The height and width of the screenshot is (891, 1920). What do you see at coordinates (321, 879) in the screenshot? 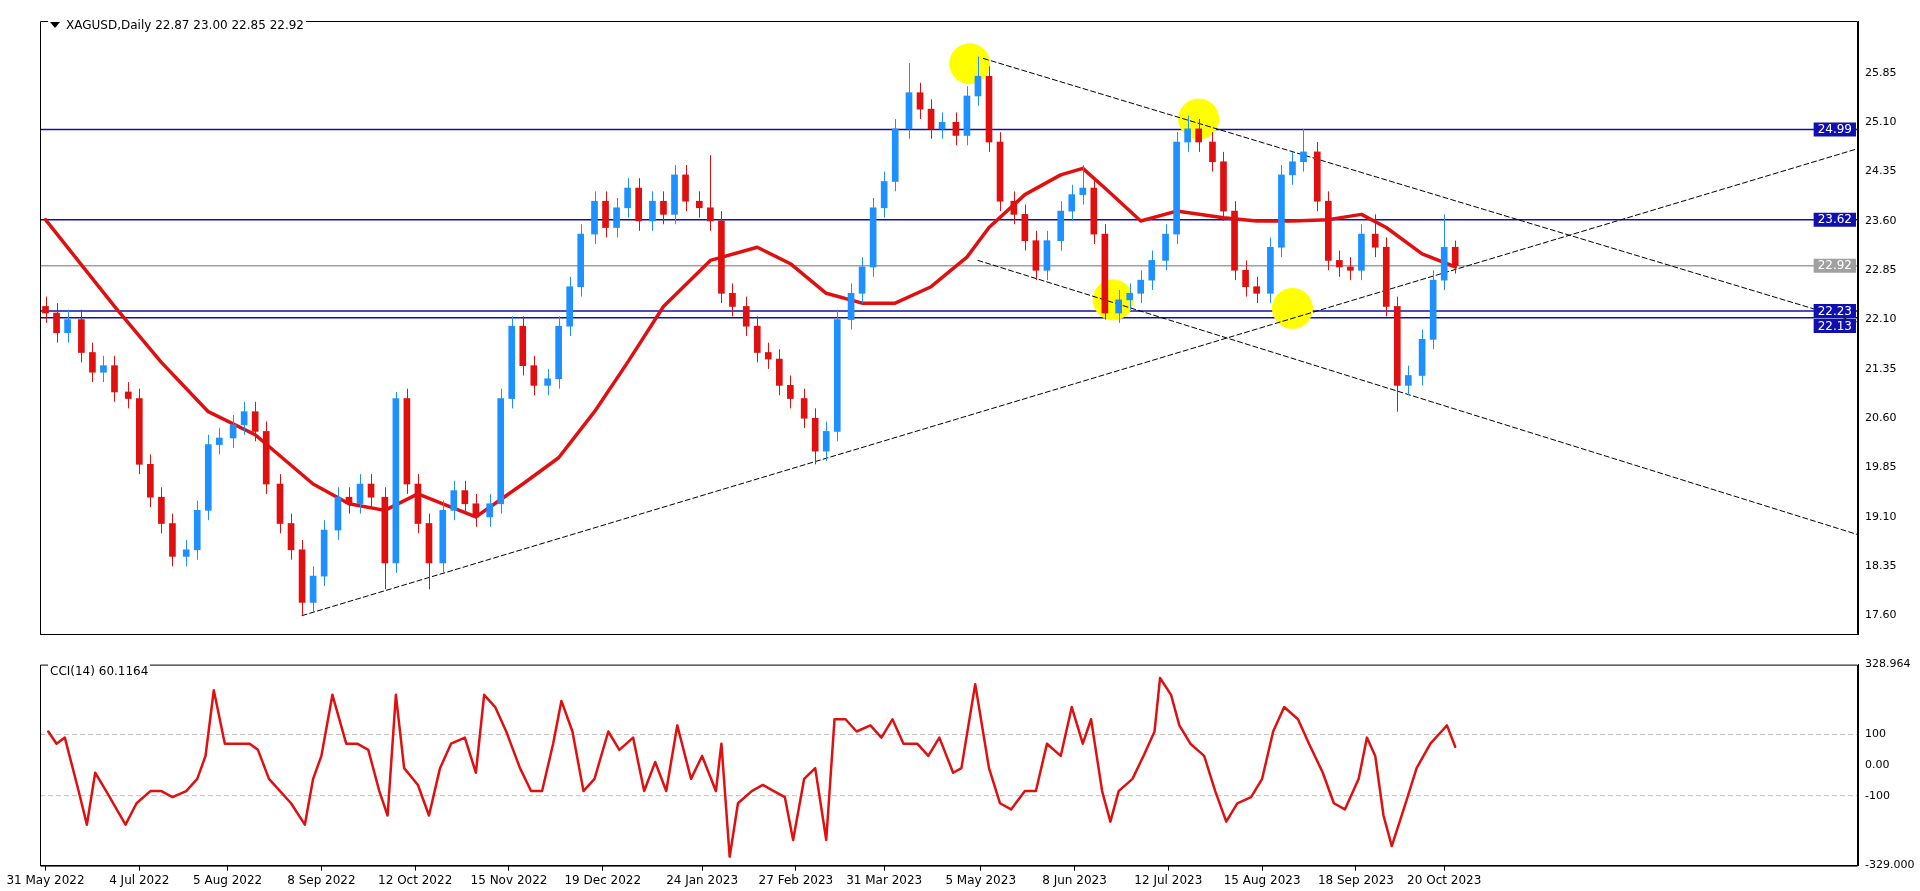
I see `x-tick-label: 8 Sep 2022` at bounding box center [321, 879].